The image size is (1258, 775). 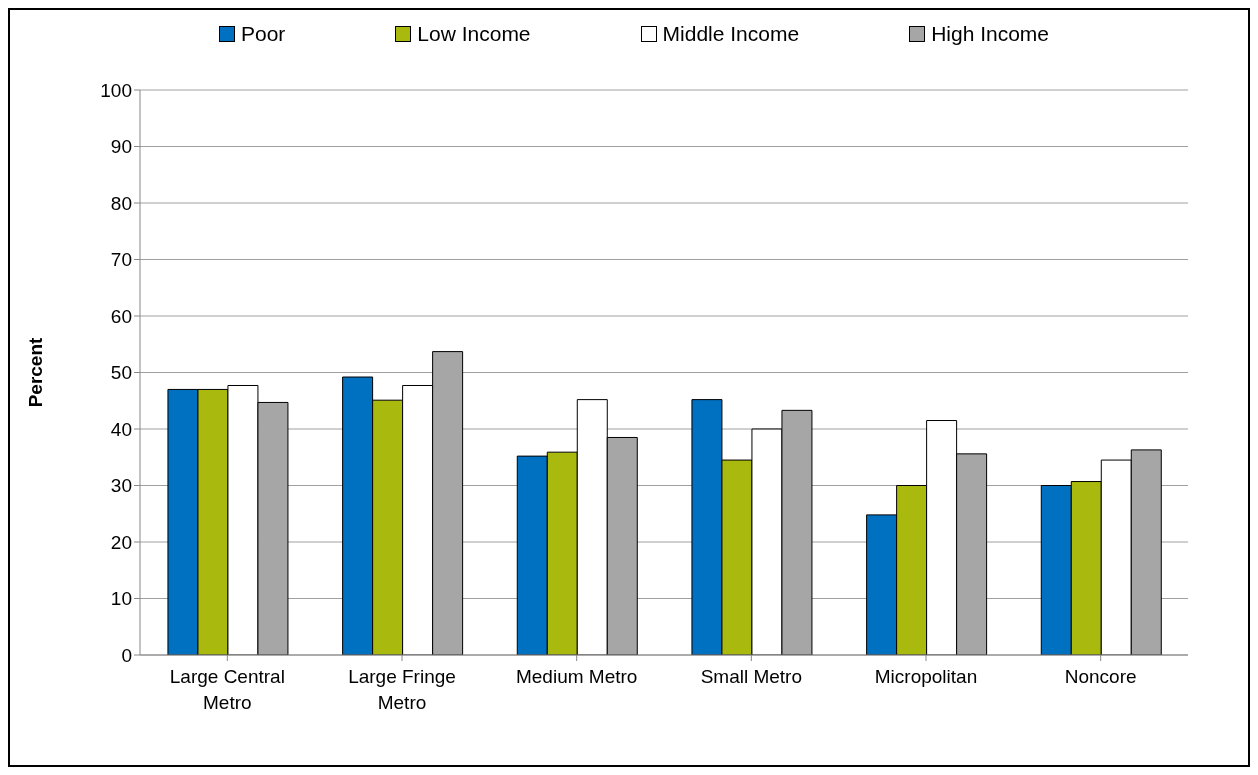 What do you see at coordinates (576, 676) in the screenshot?
I see `x-tick-label: Medium Metro` at bounding box center [576, 676].